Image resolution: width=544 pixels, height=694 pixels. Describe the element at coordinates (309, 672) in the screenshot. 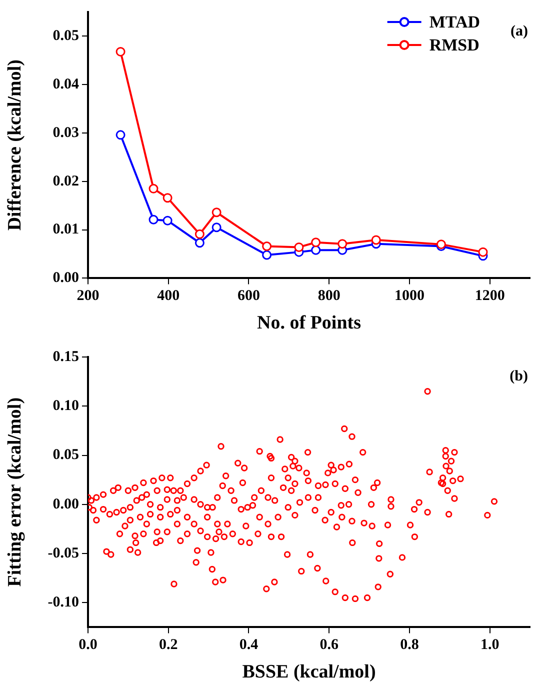

I see `x-axis-title: BSSE (kcal/mol)` at that location.